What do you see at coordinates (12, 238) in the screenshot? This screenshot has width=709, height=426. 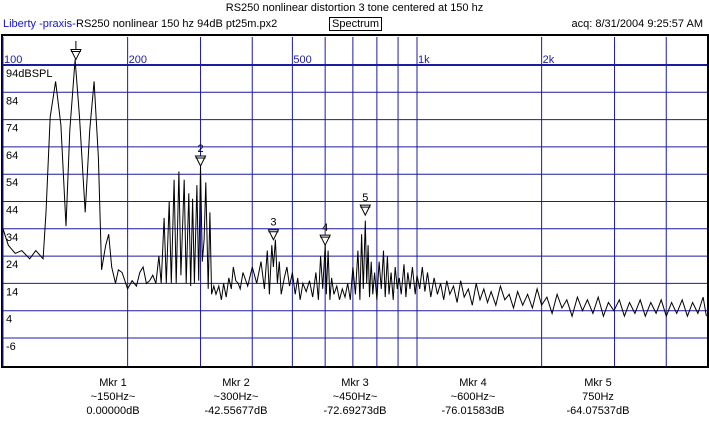 I see `y-tick-label: 34` at bounding box center [12, 238].